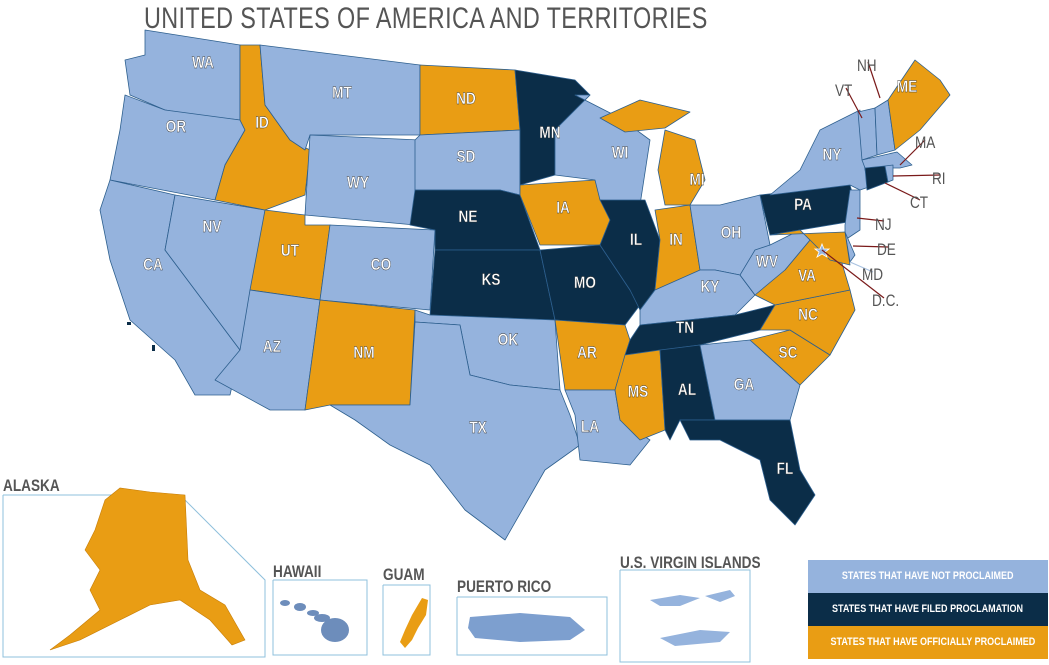 The height and width of the screenshot is (665, 1049). Describe the element at coordinates (710, 287) in the screenshot. I see `state-label-ky: KY` at that location.